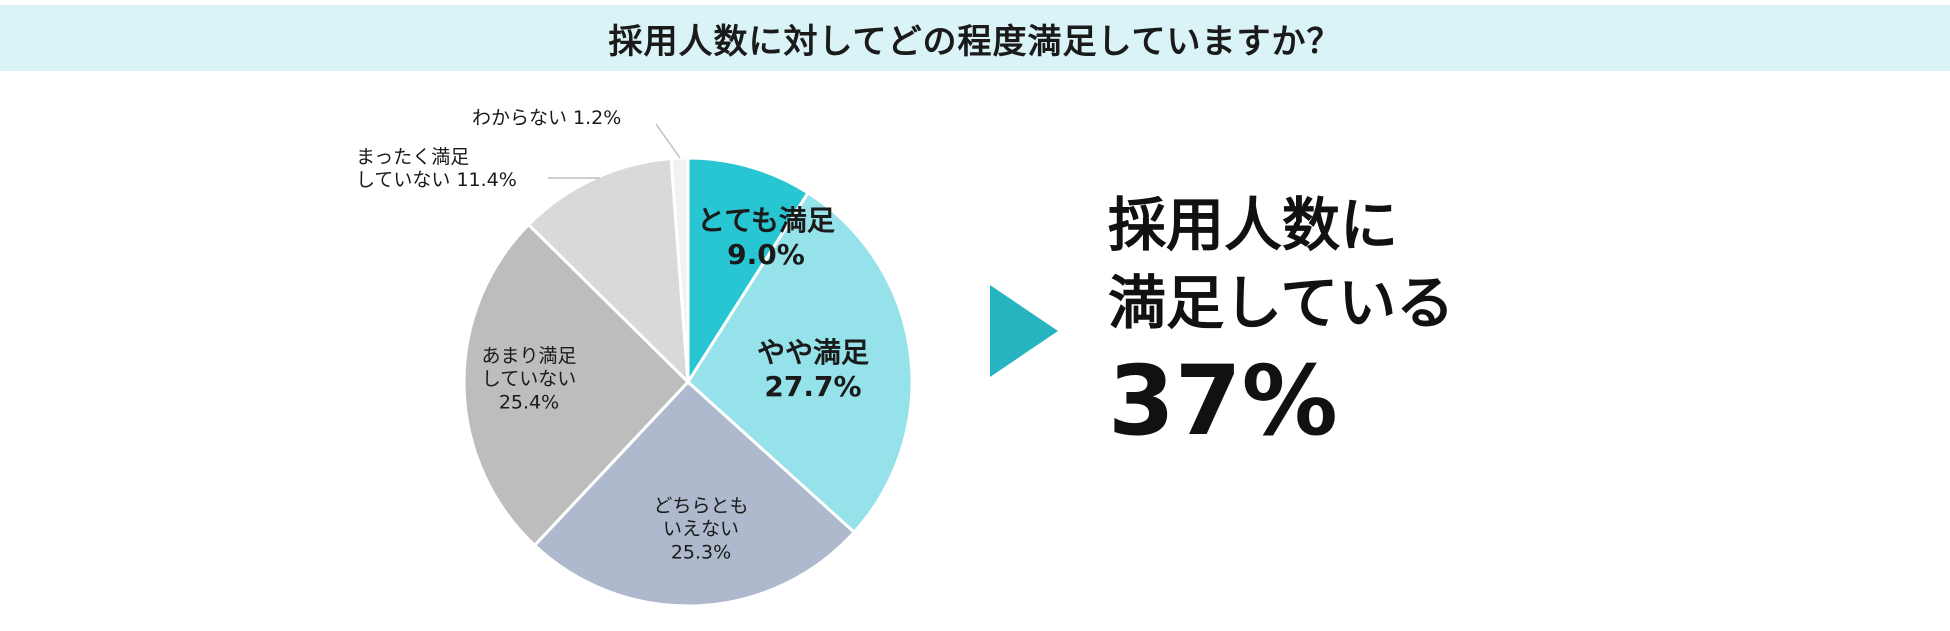 The image size is (1950, 631). I want to click on title-band: 採用人数に対してどの程度満足していますか？, so click(975, 38).